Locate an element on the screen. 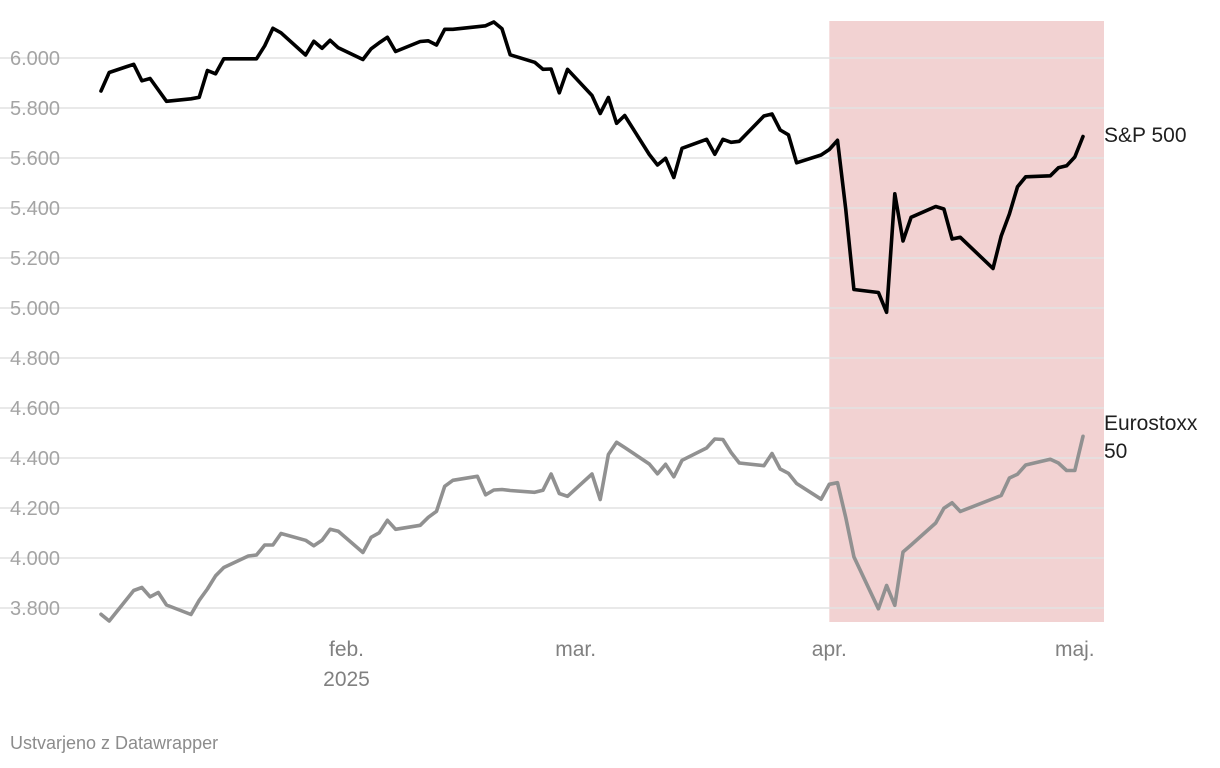  footer-credit: Ustvarjeno z Datawrapper is located at coordinates (114, 743).